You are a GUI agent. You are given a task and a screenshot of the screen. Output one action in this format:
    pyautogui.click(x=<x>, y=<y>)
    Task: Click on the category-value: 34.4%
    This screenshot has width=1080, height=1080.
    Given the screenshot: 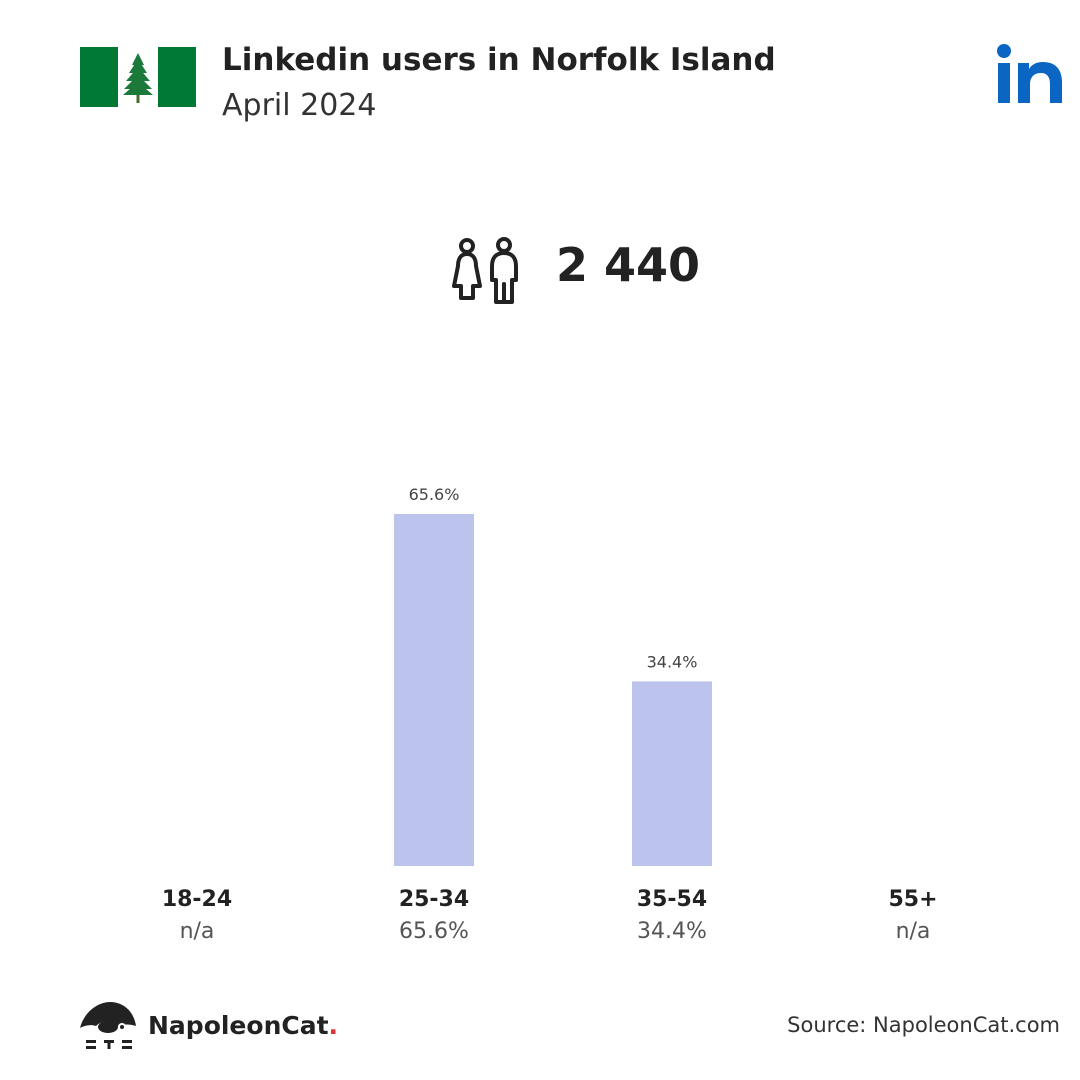 What is the action you would take?
    pyautogui.click(x=672, y=931)
    